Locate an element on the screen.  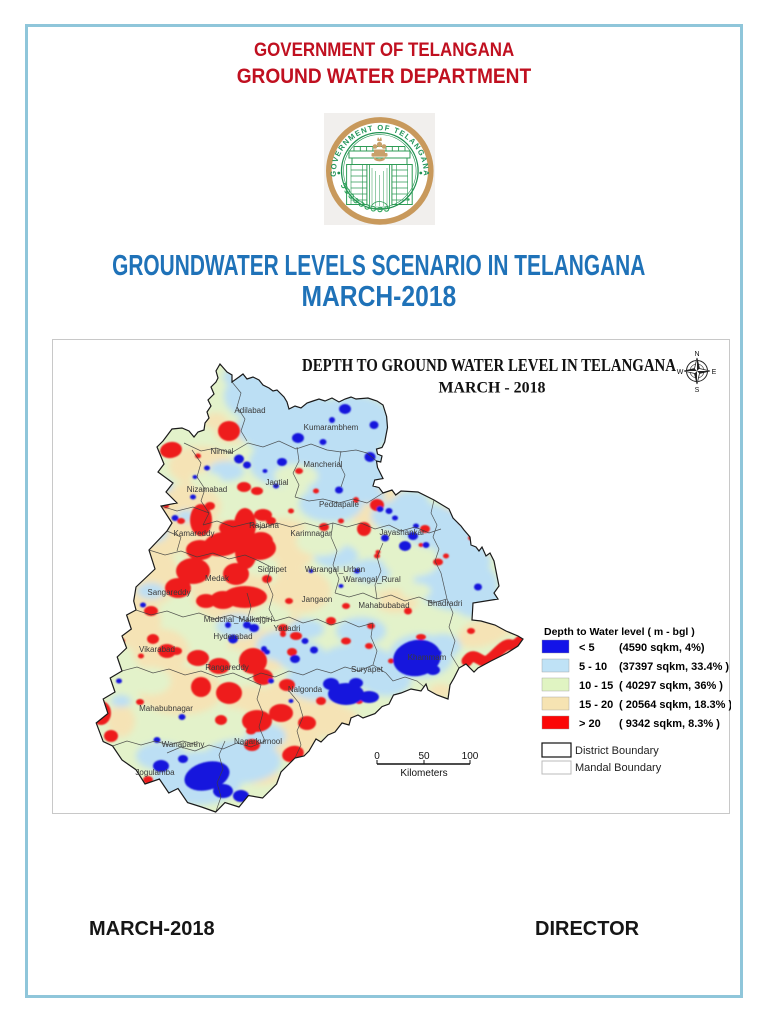
svg-text: Peddapalle is located at coordinates (339, 504).